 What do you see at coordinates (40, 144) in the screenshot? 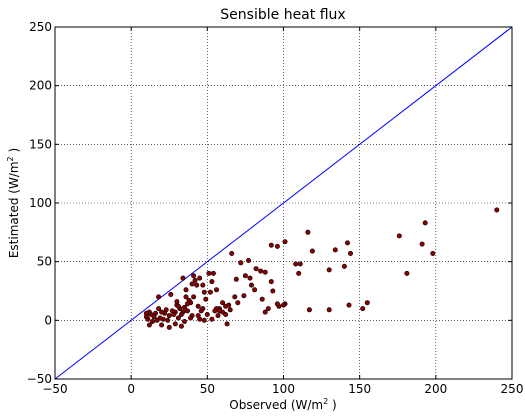
I see `y-tick-label-4: 150` at bounding box center [40, 144].